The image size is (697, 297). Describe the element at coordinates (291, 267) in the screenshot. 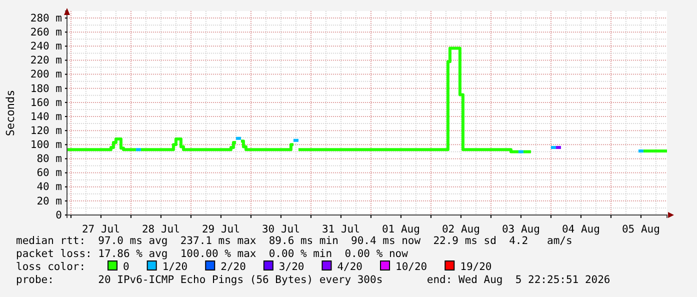

I see `legend-label: 3/20` at that location.